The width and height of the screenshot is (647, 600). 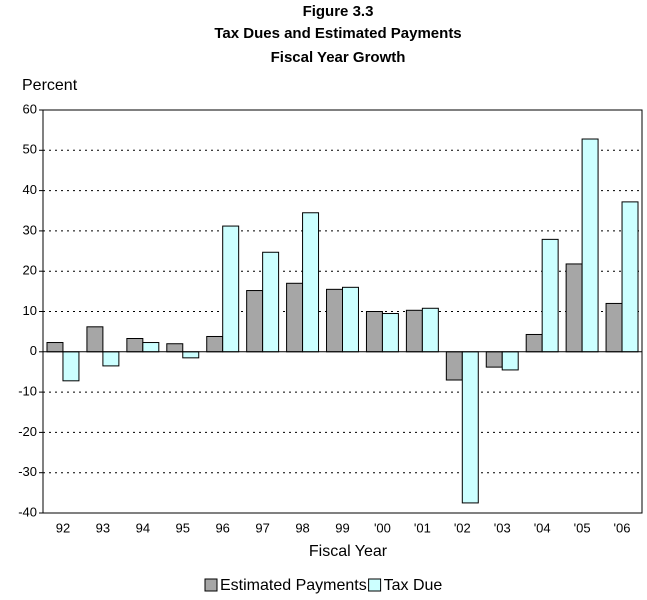 What do you see at coordinates (382, 527) in the screenshot?
I see `x-tick-label: '00` at bounding box center [382, 527].